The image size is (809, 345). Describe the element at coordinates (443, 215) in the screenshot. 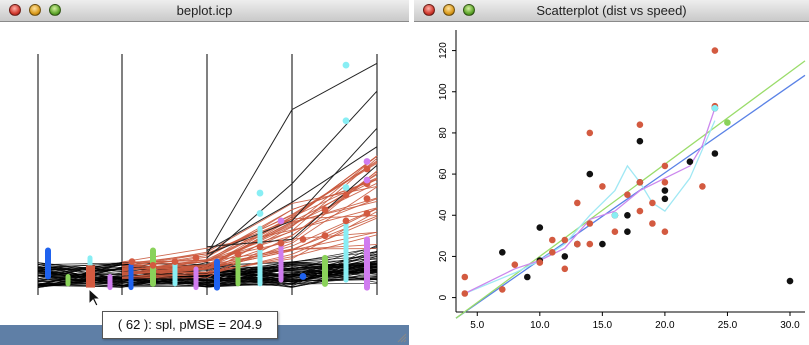

I see `y-tick-label: 40` at that location.